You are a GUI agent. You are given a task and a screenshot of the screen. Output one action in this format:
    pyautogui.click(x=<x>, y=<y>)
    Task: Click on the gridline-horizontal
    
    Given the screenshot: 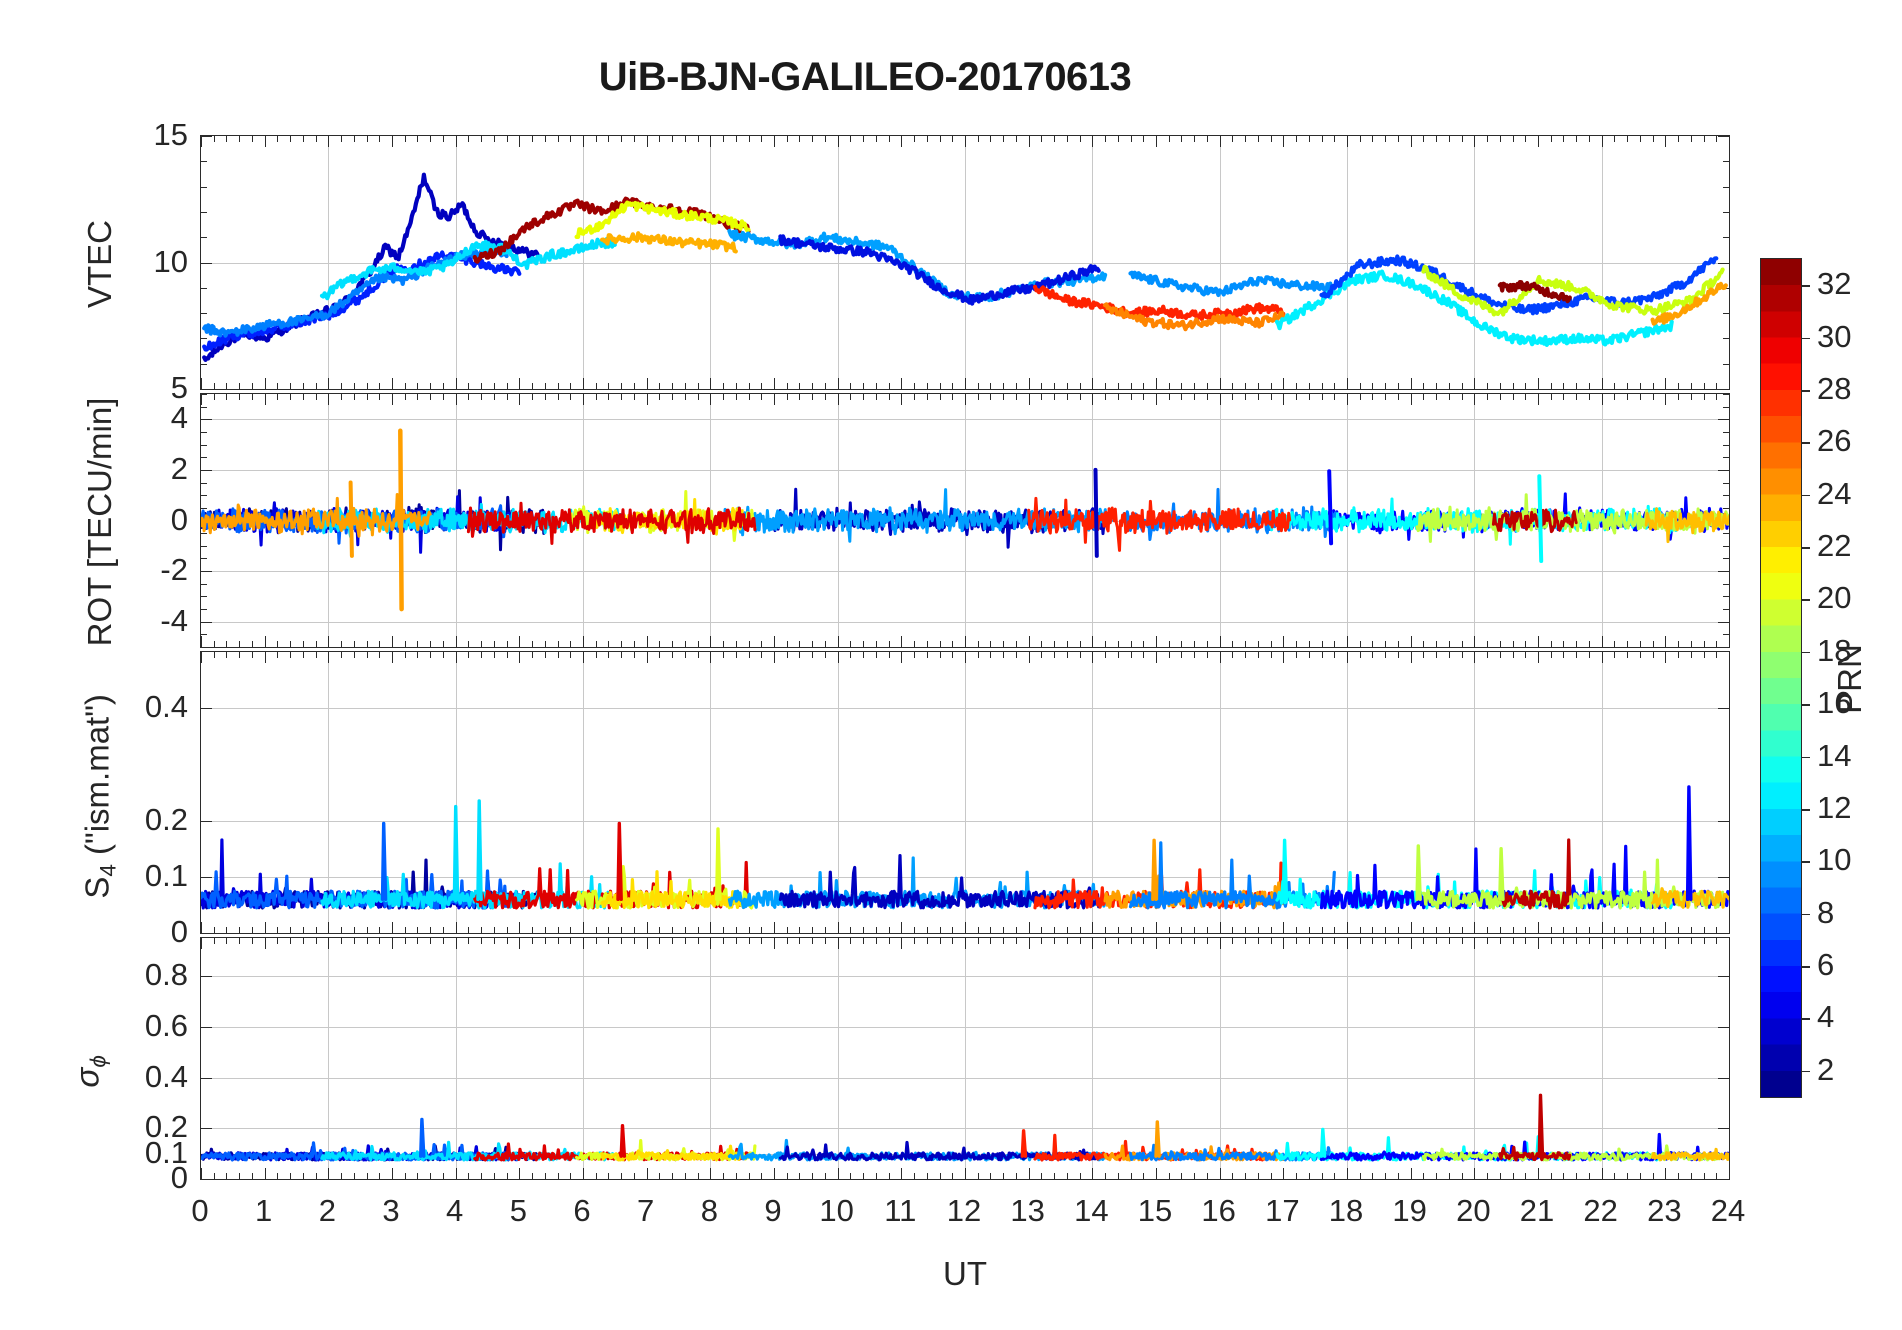 What is the action you would take?
    pyautogui.click(x=965, y=1129)
    